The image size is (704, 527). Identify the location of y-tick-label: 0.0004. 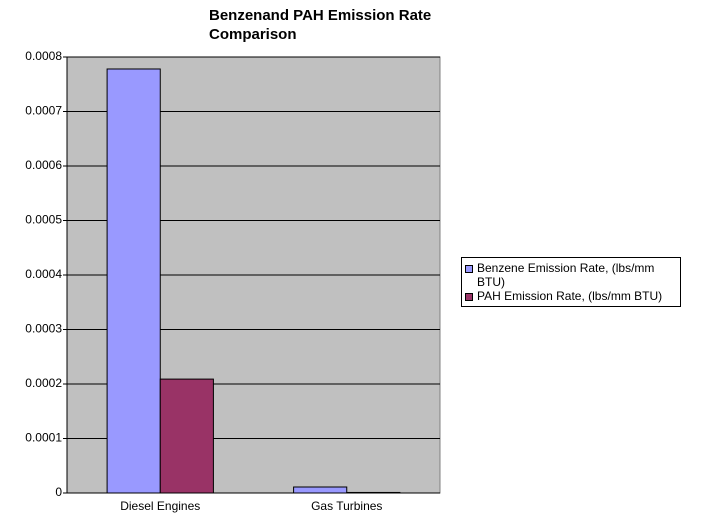
(43, 274).